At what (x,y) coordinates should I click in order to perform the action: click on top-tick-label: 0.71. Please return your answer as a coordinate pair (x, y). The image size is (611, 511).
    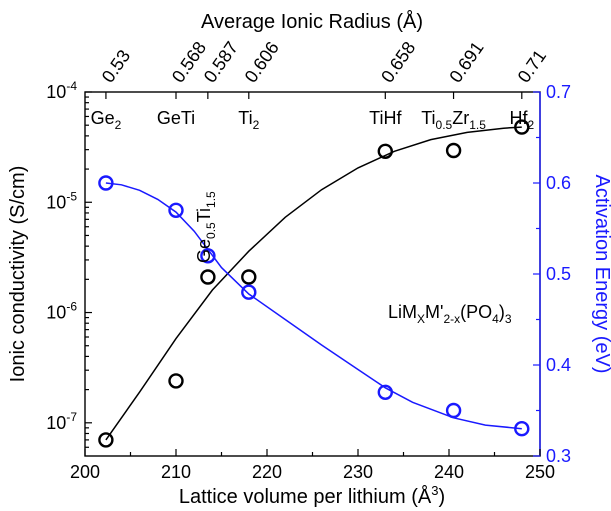
    Looking at the image, I should click on (532, 66).